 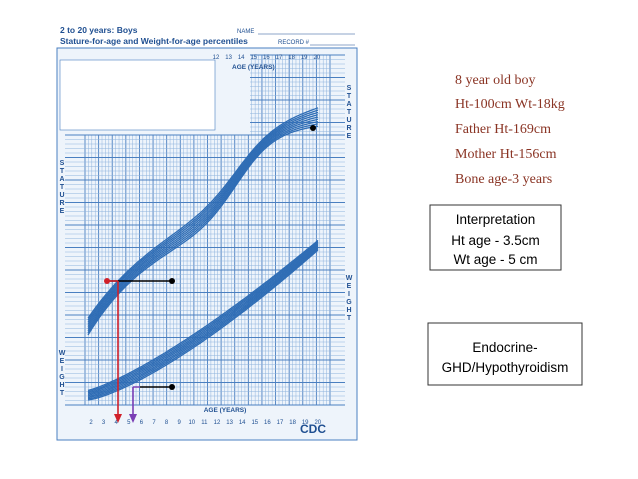 I want to click on age-tick: 5, so click(x=129, y=423).